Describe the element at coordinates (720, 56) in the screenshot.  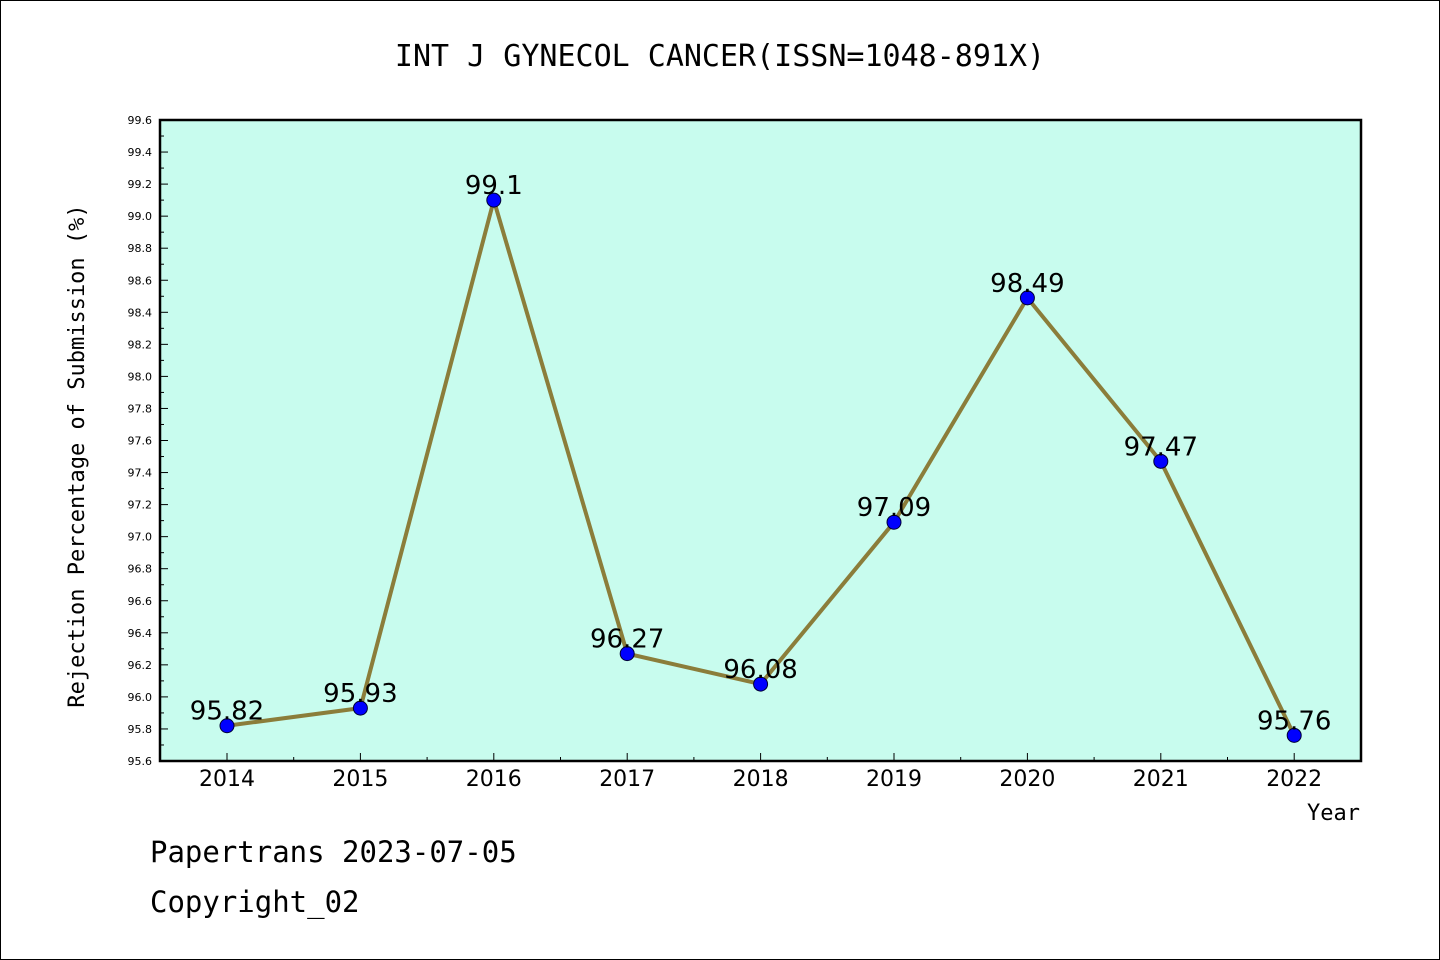
I see `chart-title: INT J GYNECOL CANCER(ISSN=1048-891X)` at that location.